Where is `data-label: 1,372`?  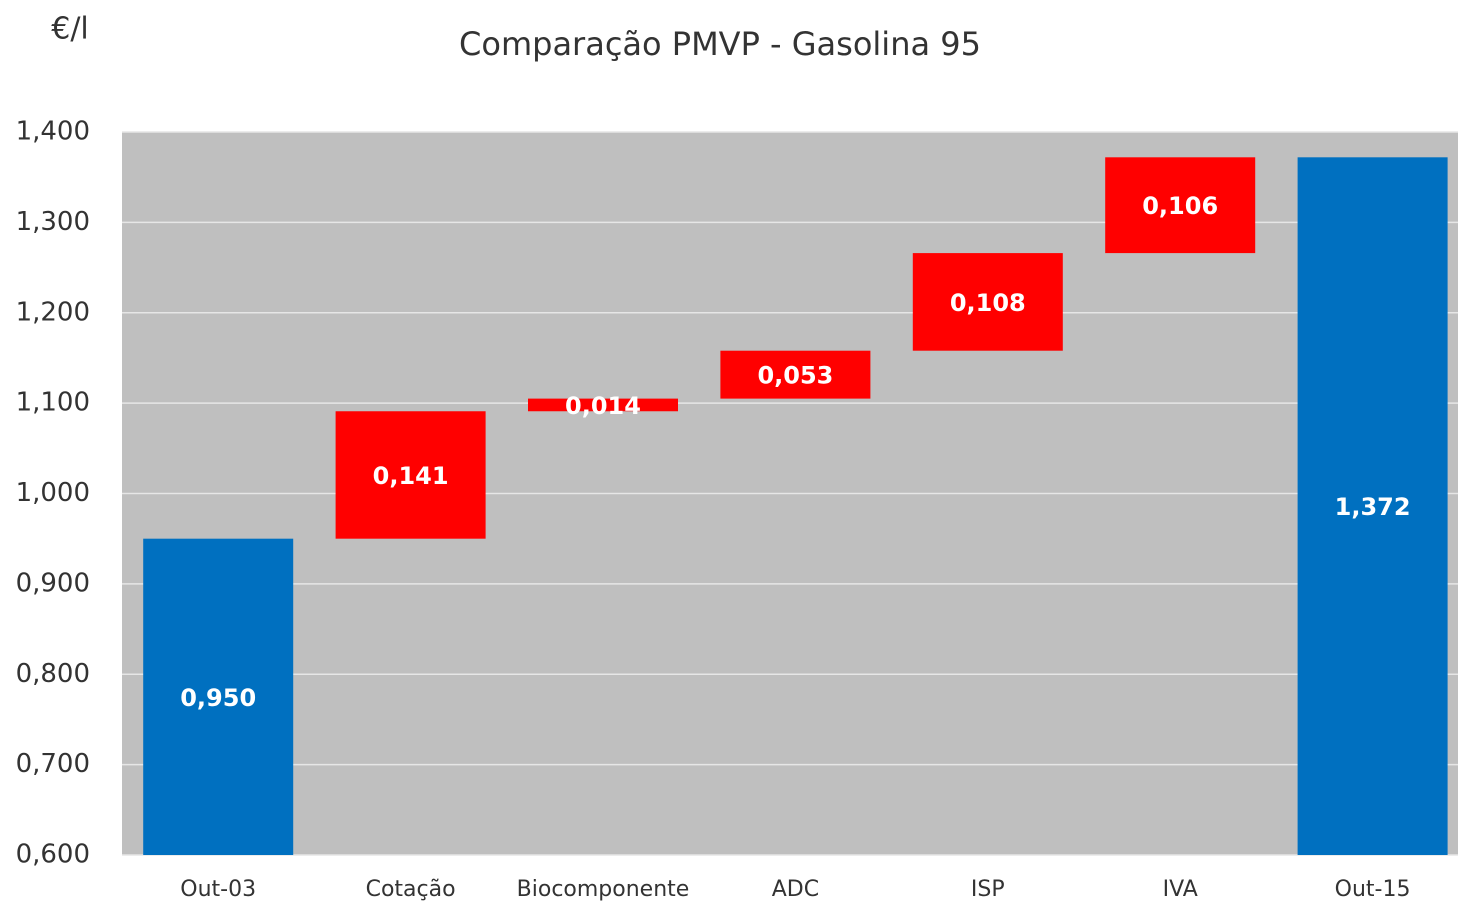 data-label: 1,372 is located at coordinates (1373, 507).